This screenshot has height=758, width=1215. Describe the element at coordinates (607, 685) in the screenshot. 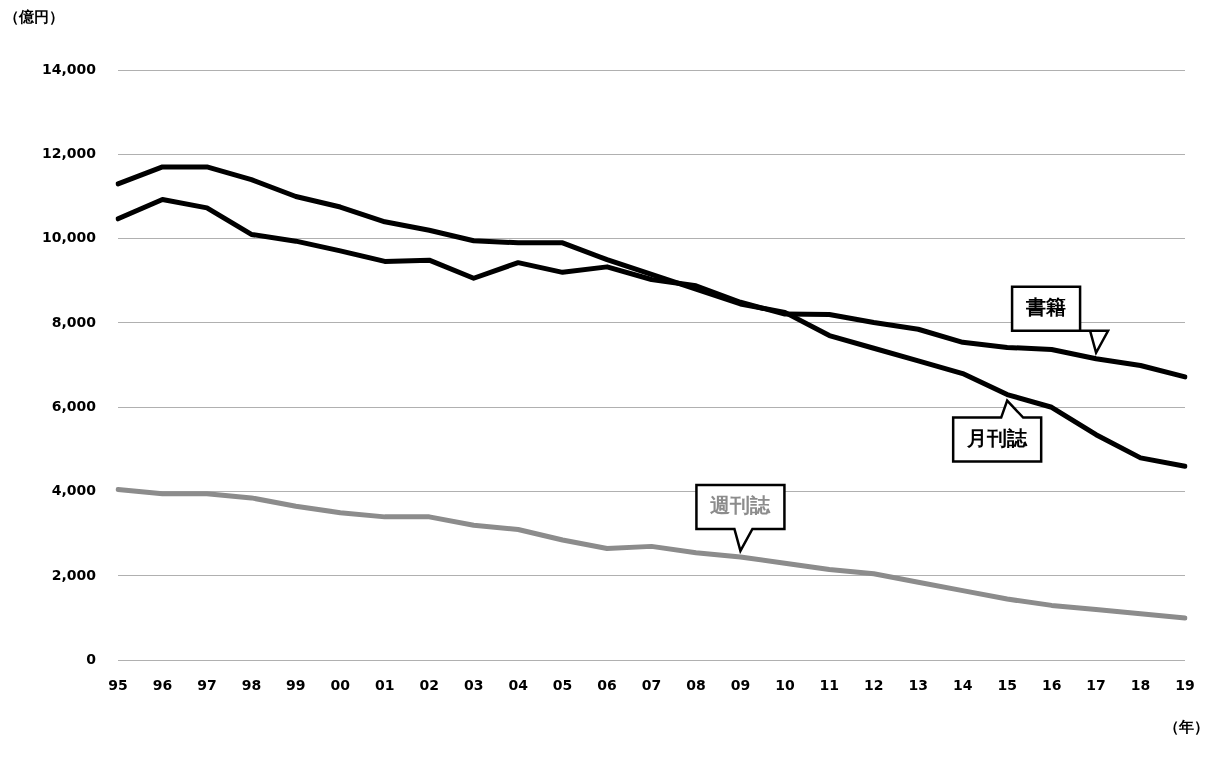

I see `x-tick-label: 06` at that location.